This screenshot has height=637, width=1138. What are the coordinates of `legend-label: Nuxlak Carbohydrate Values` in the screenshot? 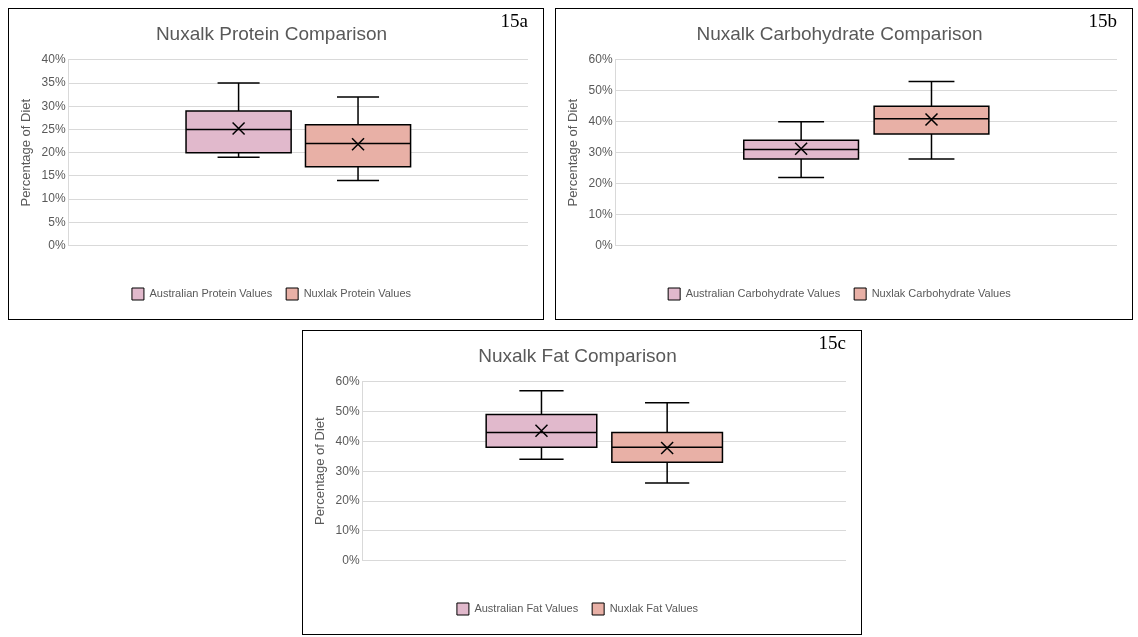 It's located at (941, 293).